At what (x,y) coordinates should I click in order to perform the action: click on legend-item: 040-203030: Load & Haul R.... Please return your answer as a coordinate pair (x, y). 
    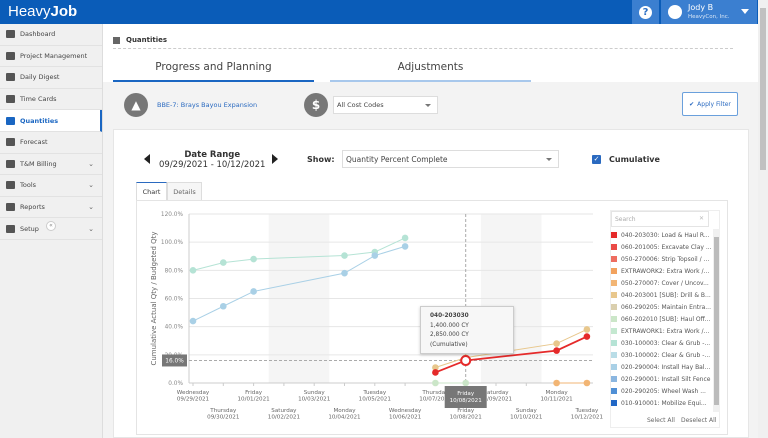
    Looking at the image, I should click on (661, 235).